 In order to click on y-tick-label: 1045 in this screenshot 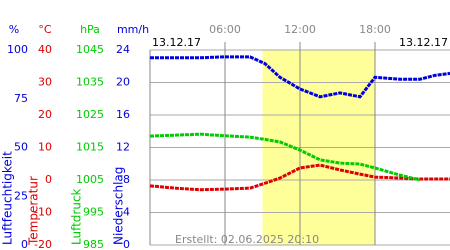, I will do `click(90, 49)`.